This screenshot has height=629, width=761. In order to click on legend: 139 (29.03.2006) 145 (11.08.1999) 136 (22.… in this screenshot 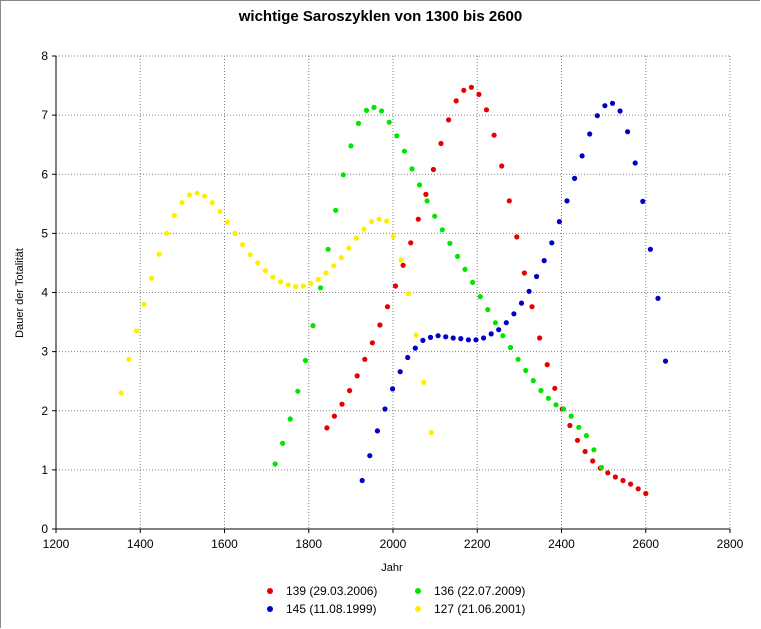, I will do `click(396, 600)`.